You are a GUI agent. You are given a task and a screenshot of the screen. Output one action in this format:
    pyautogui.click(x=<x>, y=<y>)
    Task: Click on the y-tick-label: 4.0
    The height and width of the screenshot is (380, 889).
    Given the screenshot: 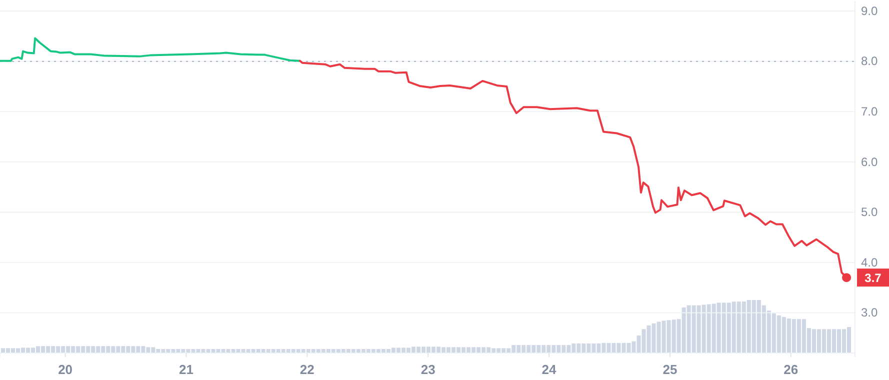 What is the action you would take?
    pyautogui.click(x=869, y=262)
    